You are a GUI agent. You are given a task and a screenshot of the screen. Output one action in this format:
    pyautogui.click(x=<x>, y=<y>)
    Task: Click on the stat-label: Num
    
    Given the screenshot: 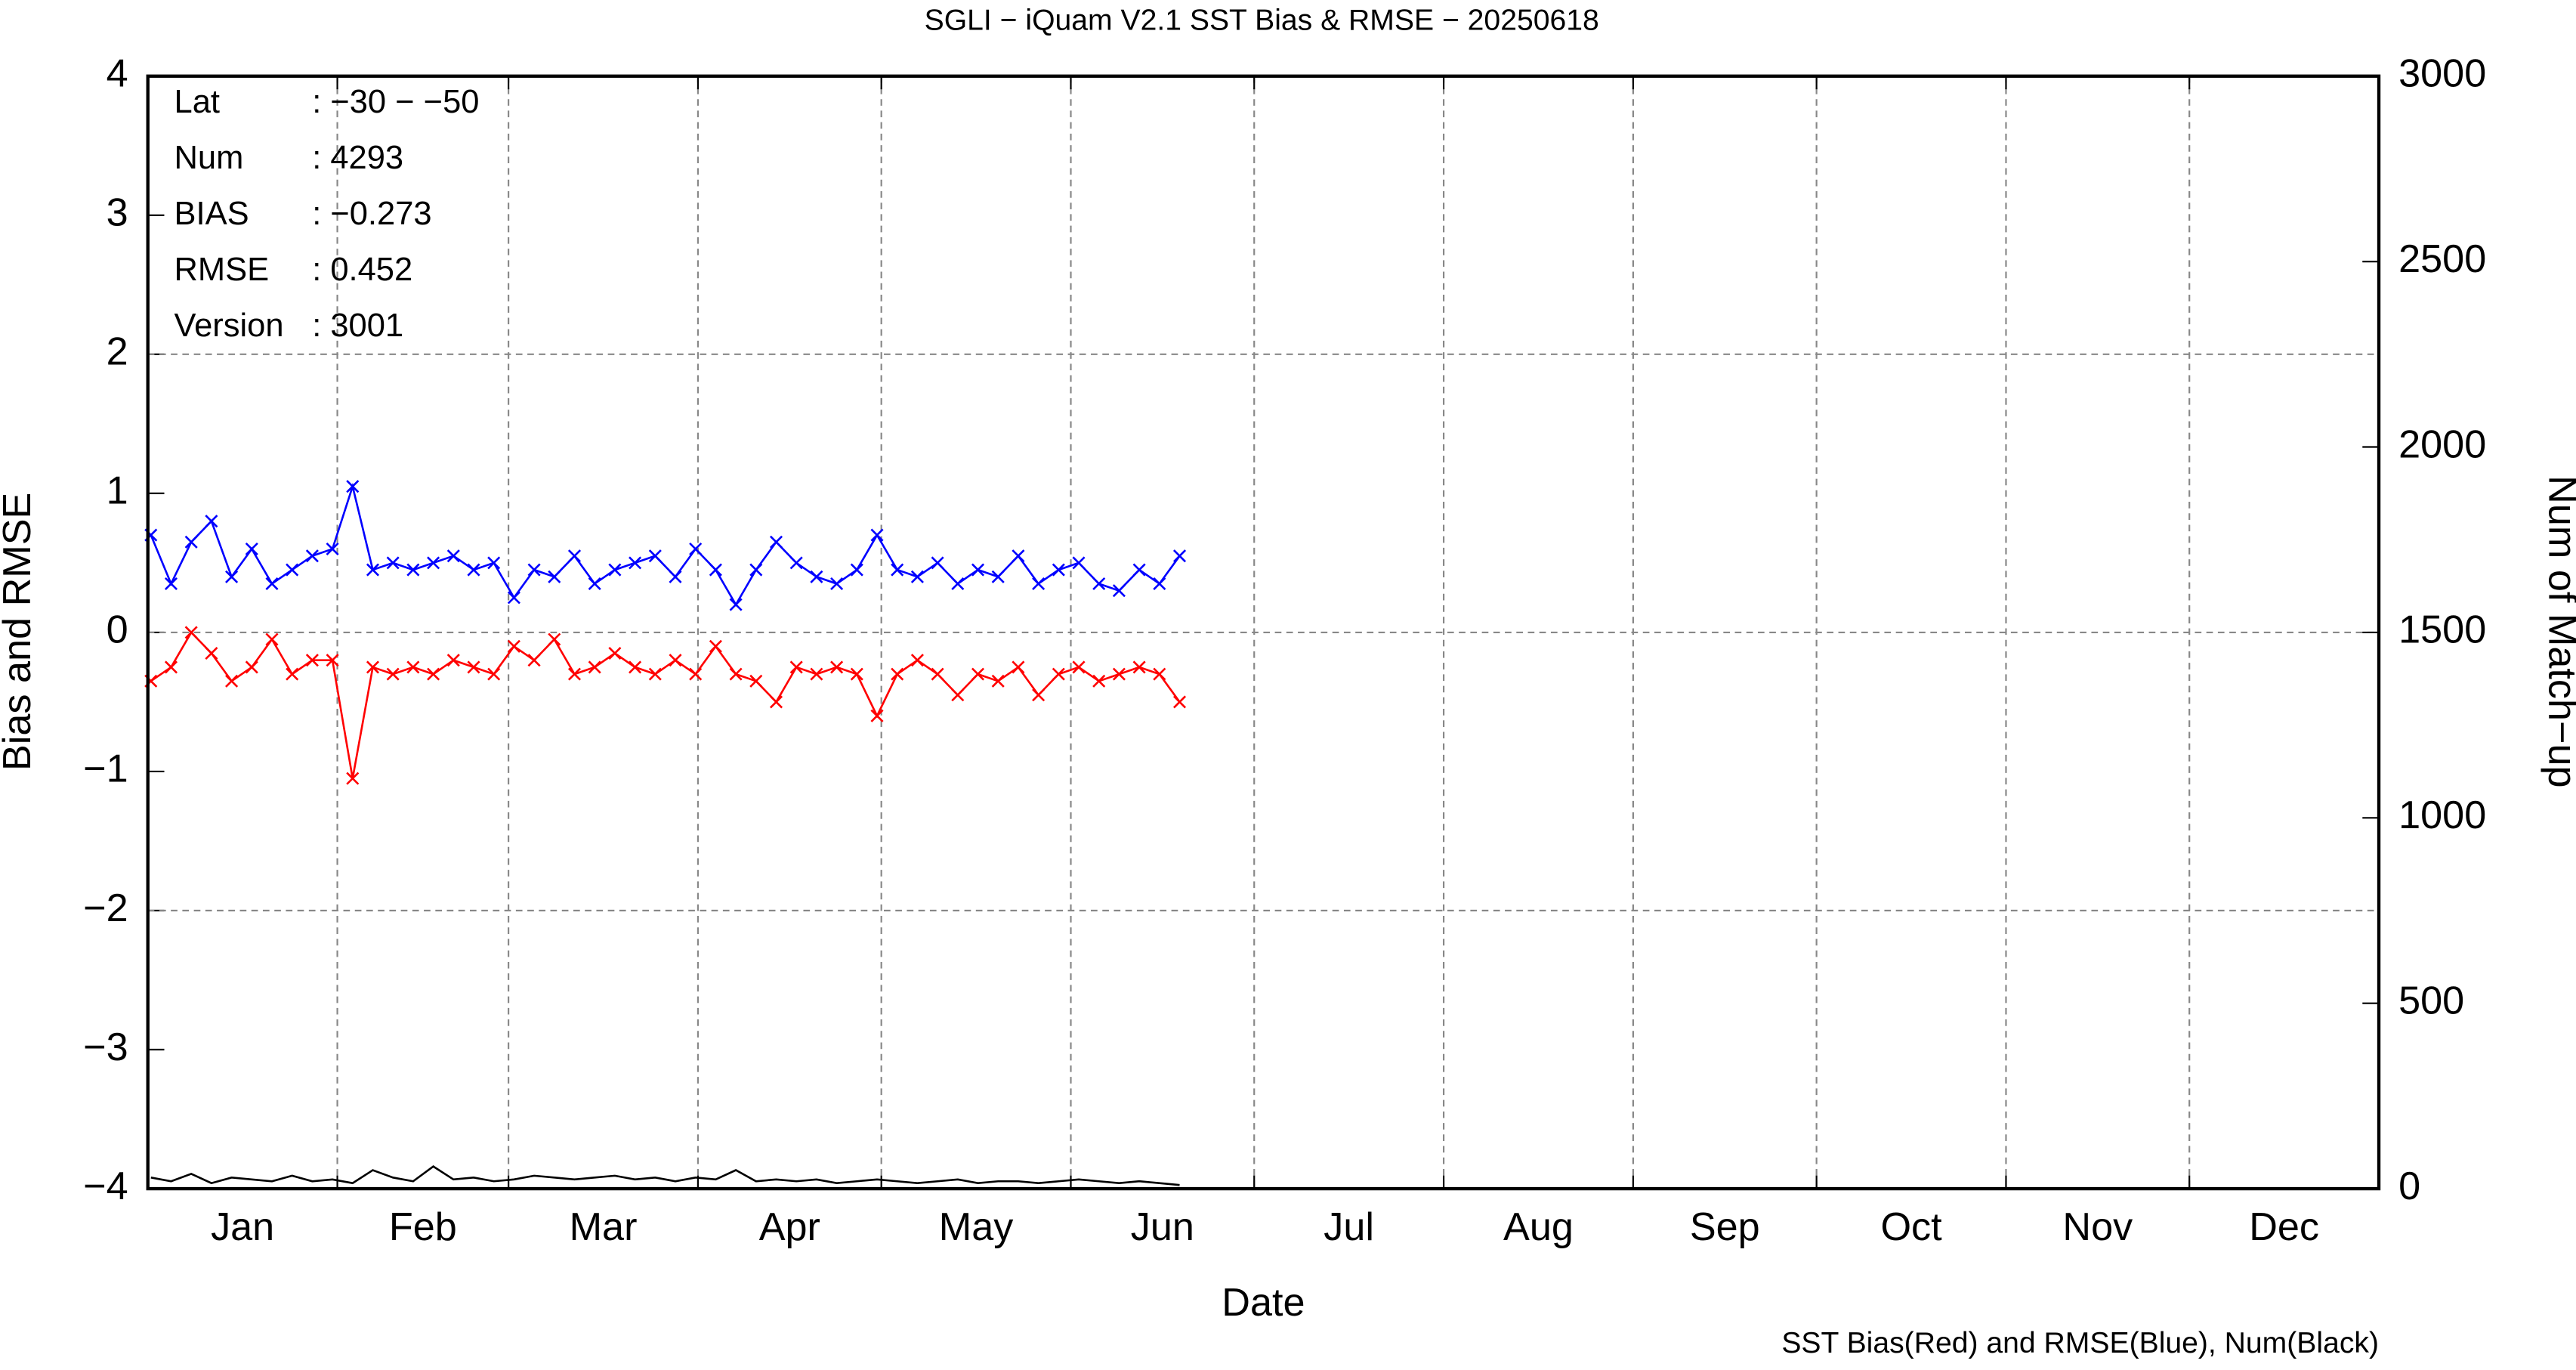 What is the action you would take?
    pyautogui.click(x=209, y=158)
    